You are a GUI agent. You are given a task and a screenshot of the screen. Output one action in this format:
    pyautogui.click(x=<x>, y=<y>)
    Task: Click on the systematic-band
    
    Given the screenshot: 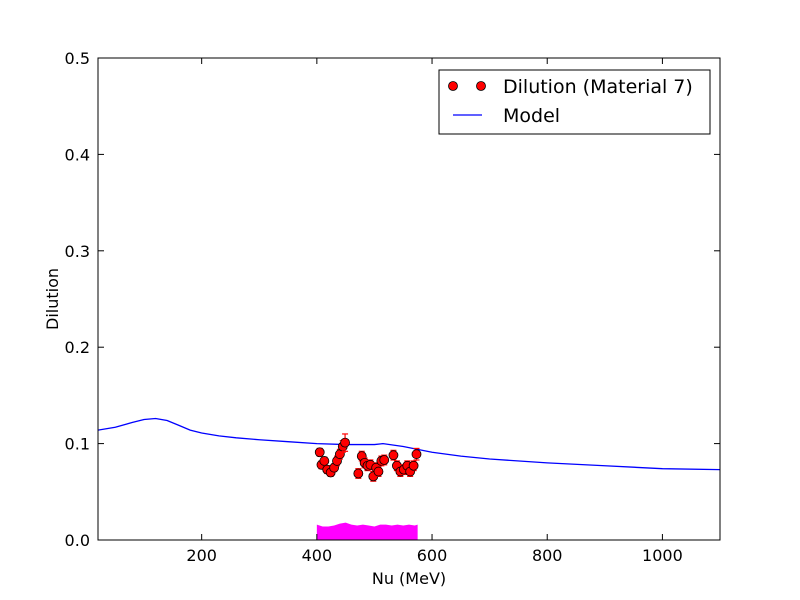 What is the action you would take?
    pyautogui.click(x=367, y=531)
    